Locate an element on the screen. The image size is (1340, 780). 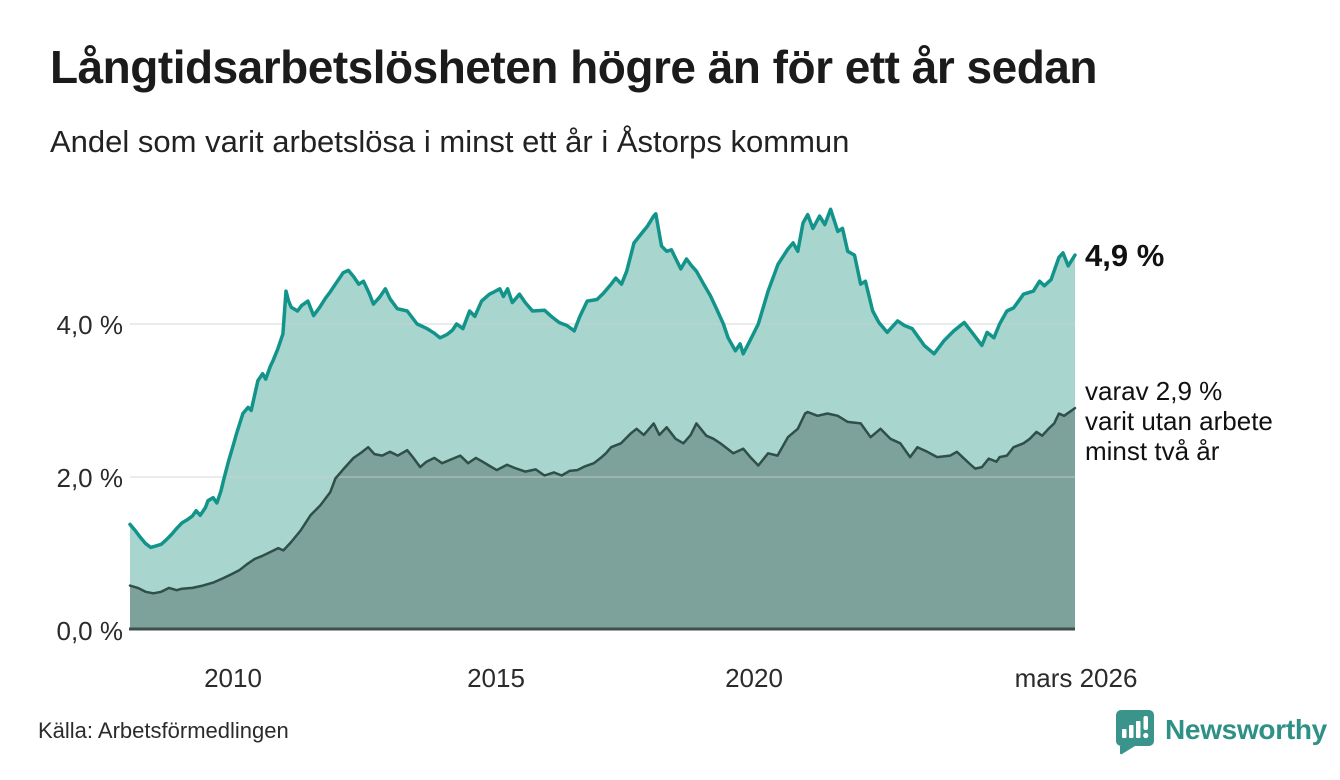
series-end-label-total: 4,9 % is located at coordinates (1125, 255).